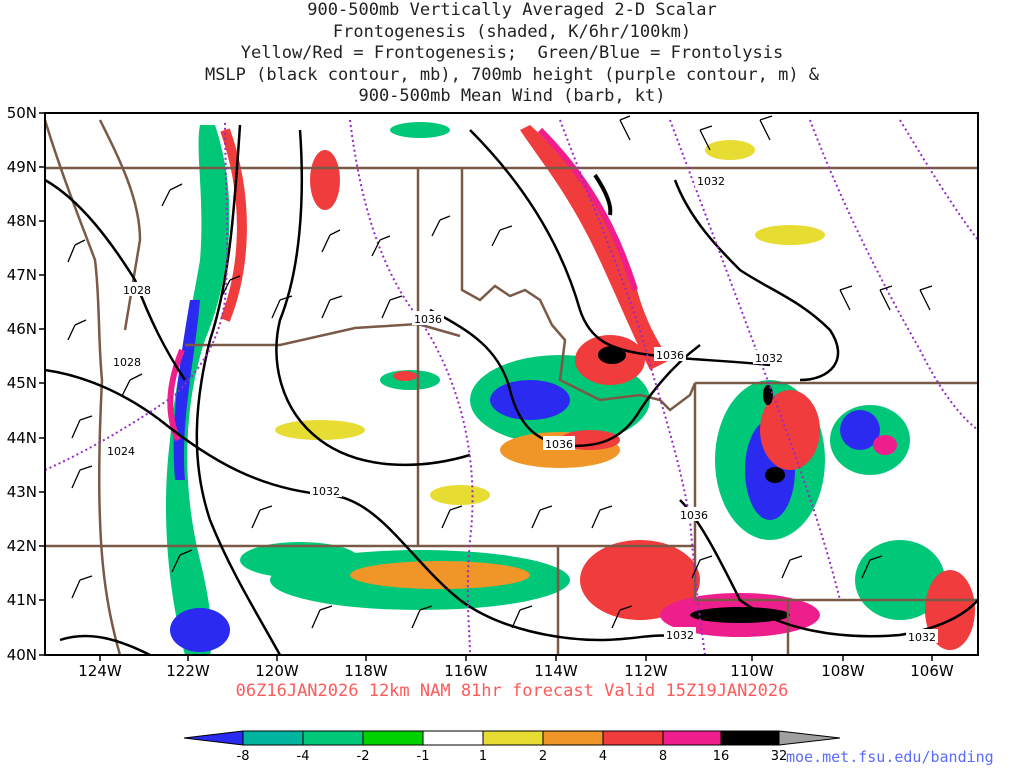 This screenshot has height=768, width=1024. Describe the element at coordinates (303, 756) in the screenshot. I see `colorbar-tick-label: -4` at that location.